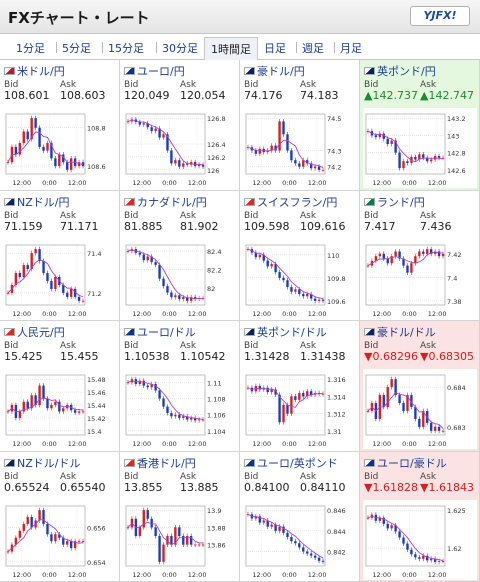 The width and height of the screenshot is (480, 582). I want to click on tab-3: 30分足, so click(180, 48).